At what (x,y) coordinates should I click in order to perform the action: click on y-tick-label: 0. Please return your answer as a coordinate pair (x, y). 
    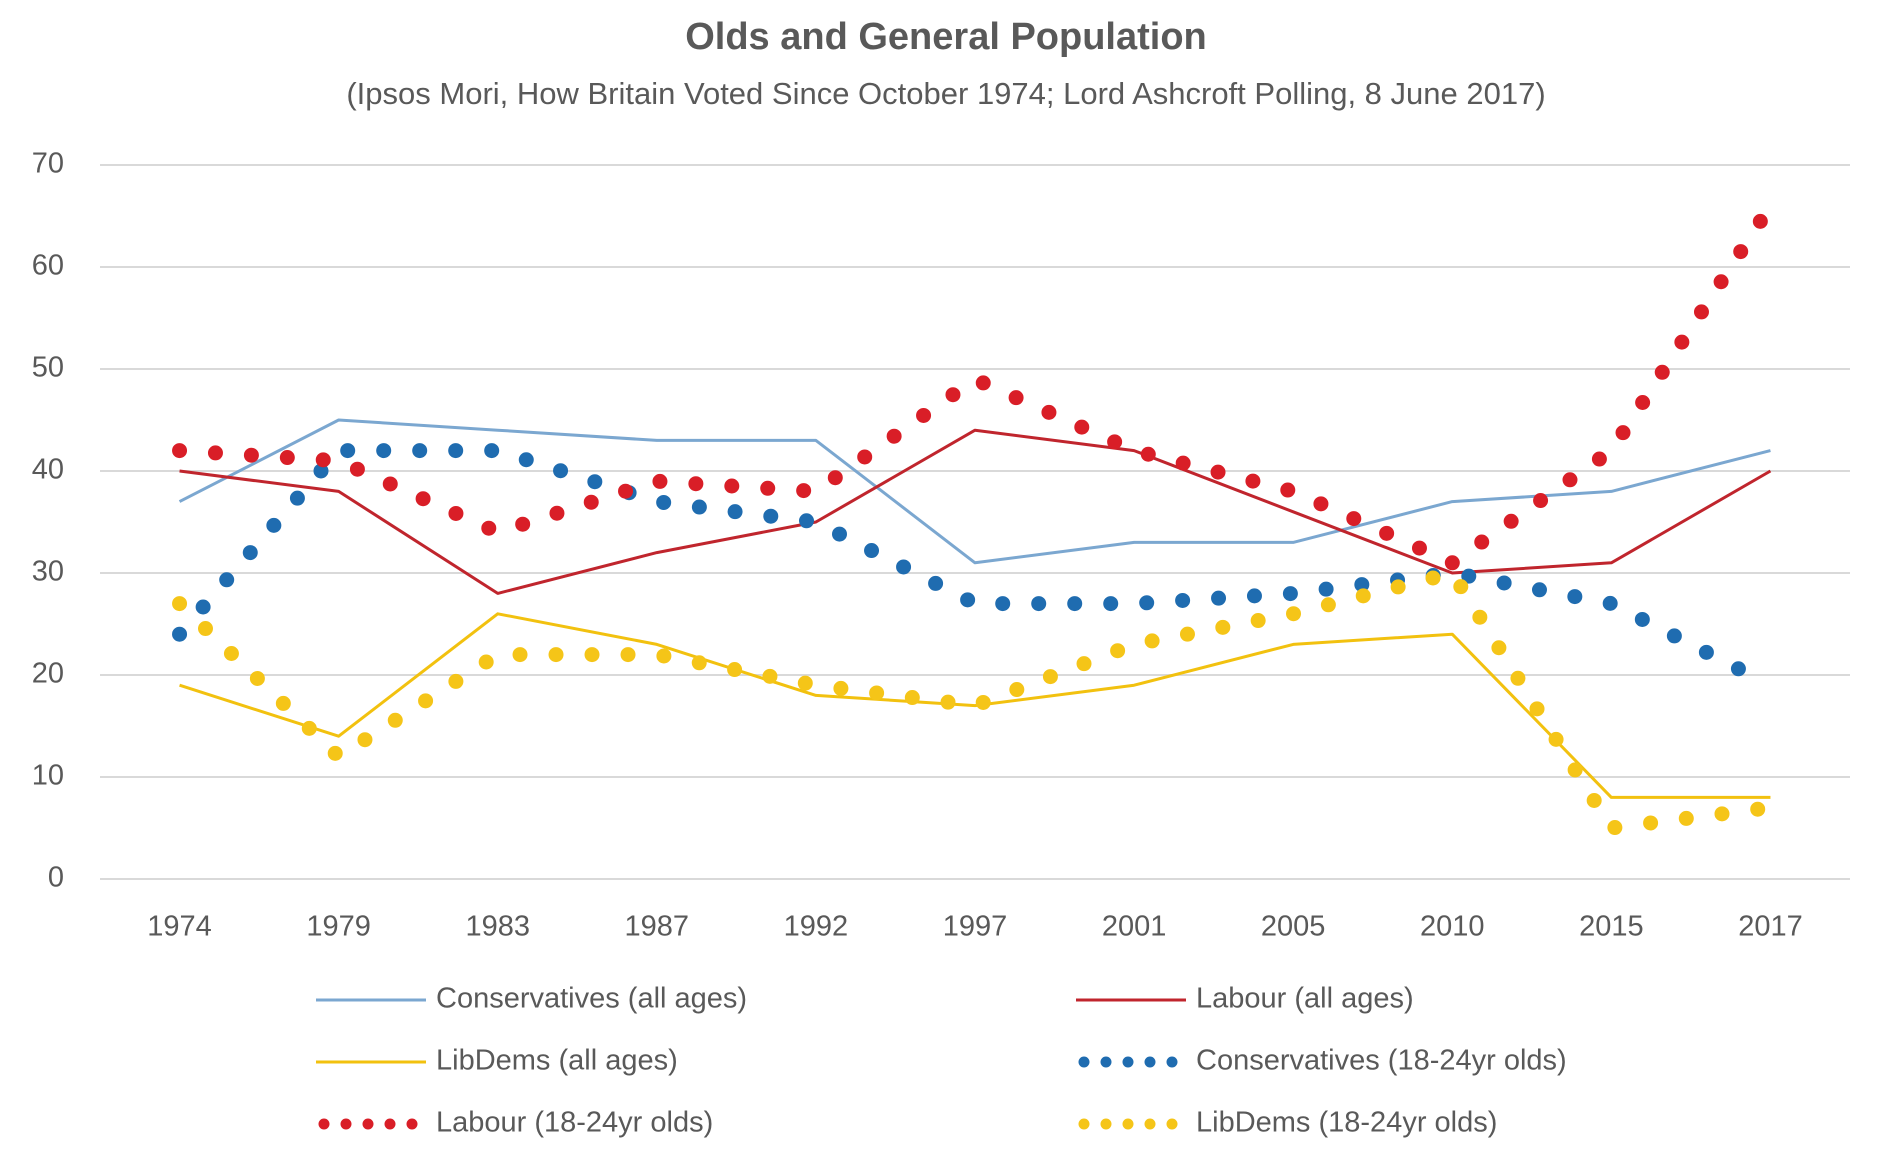
    Looking at the image, I should click on (56, 878).